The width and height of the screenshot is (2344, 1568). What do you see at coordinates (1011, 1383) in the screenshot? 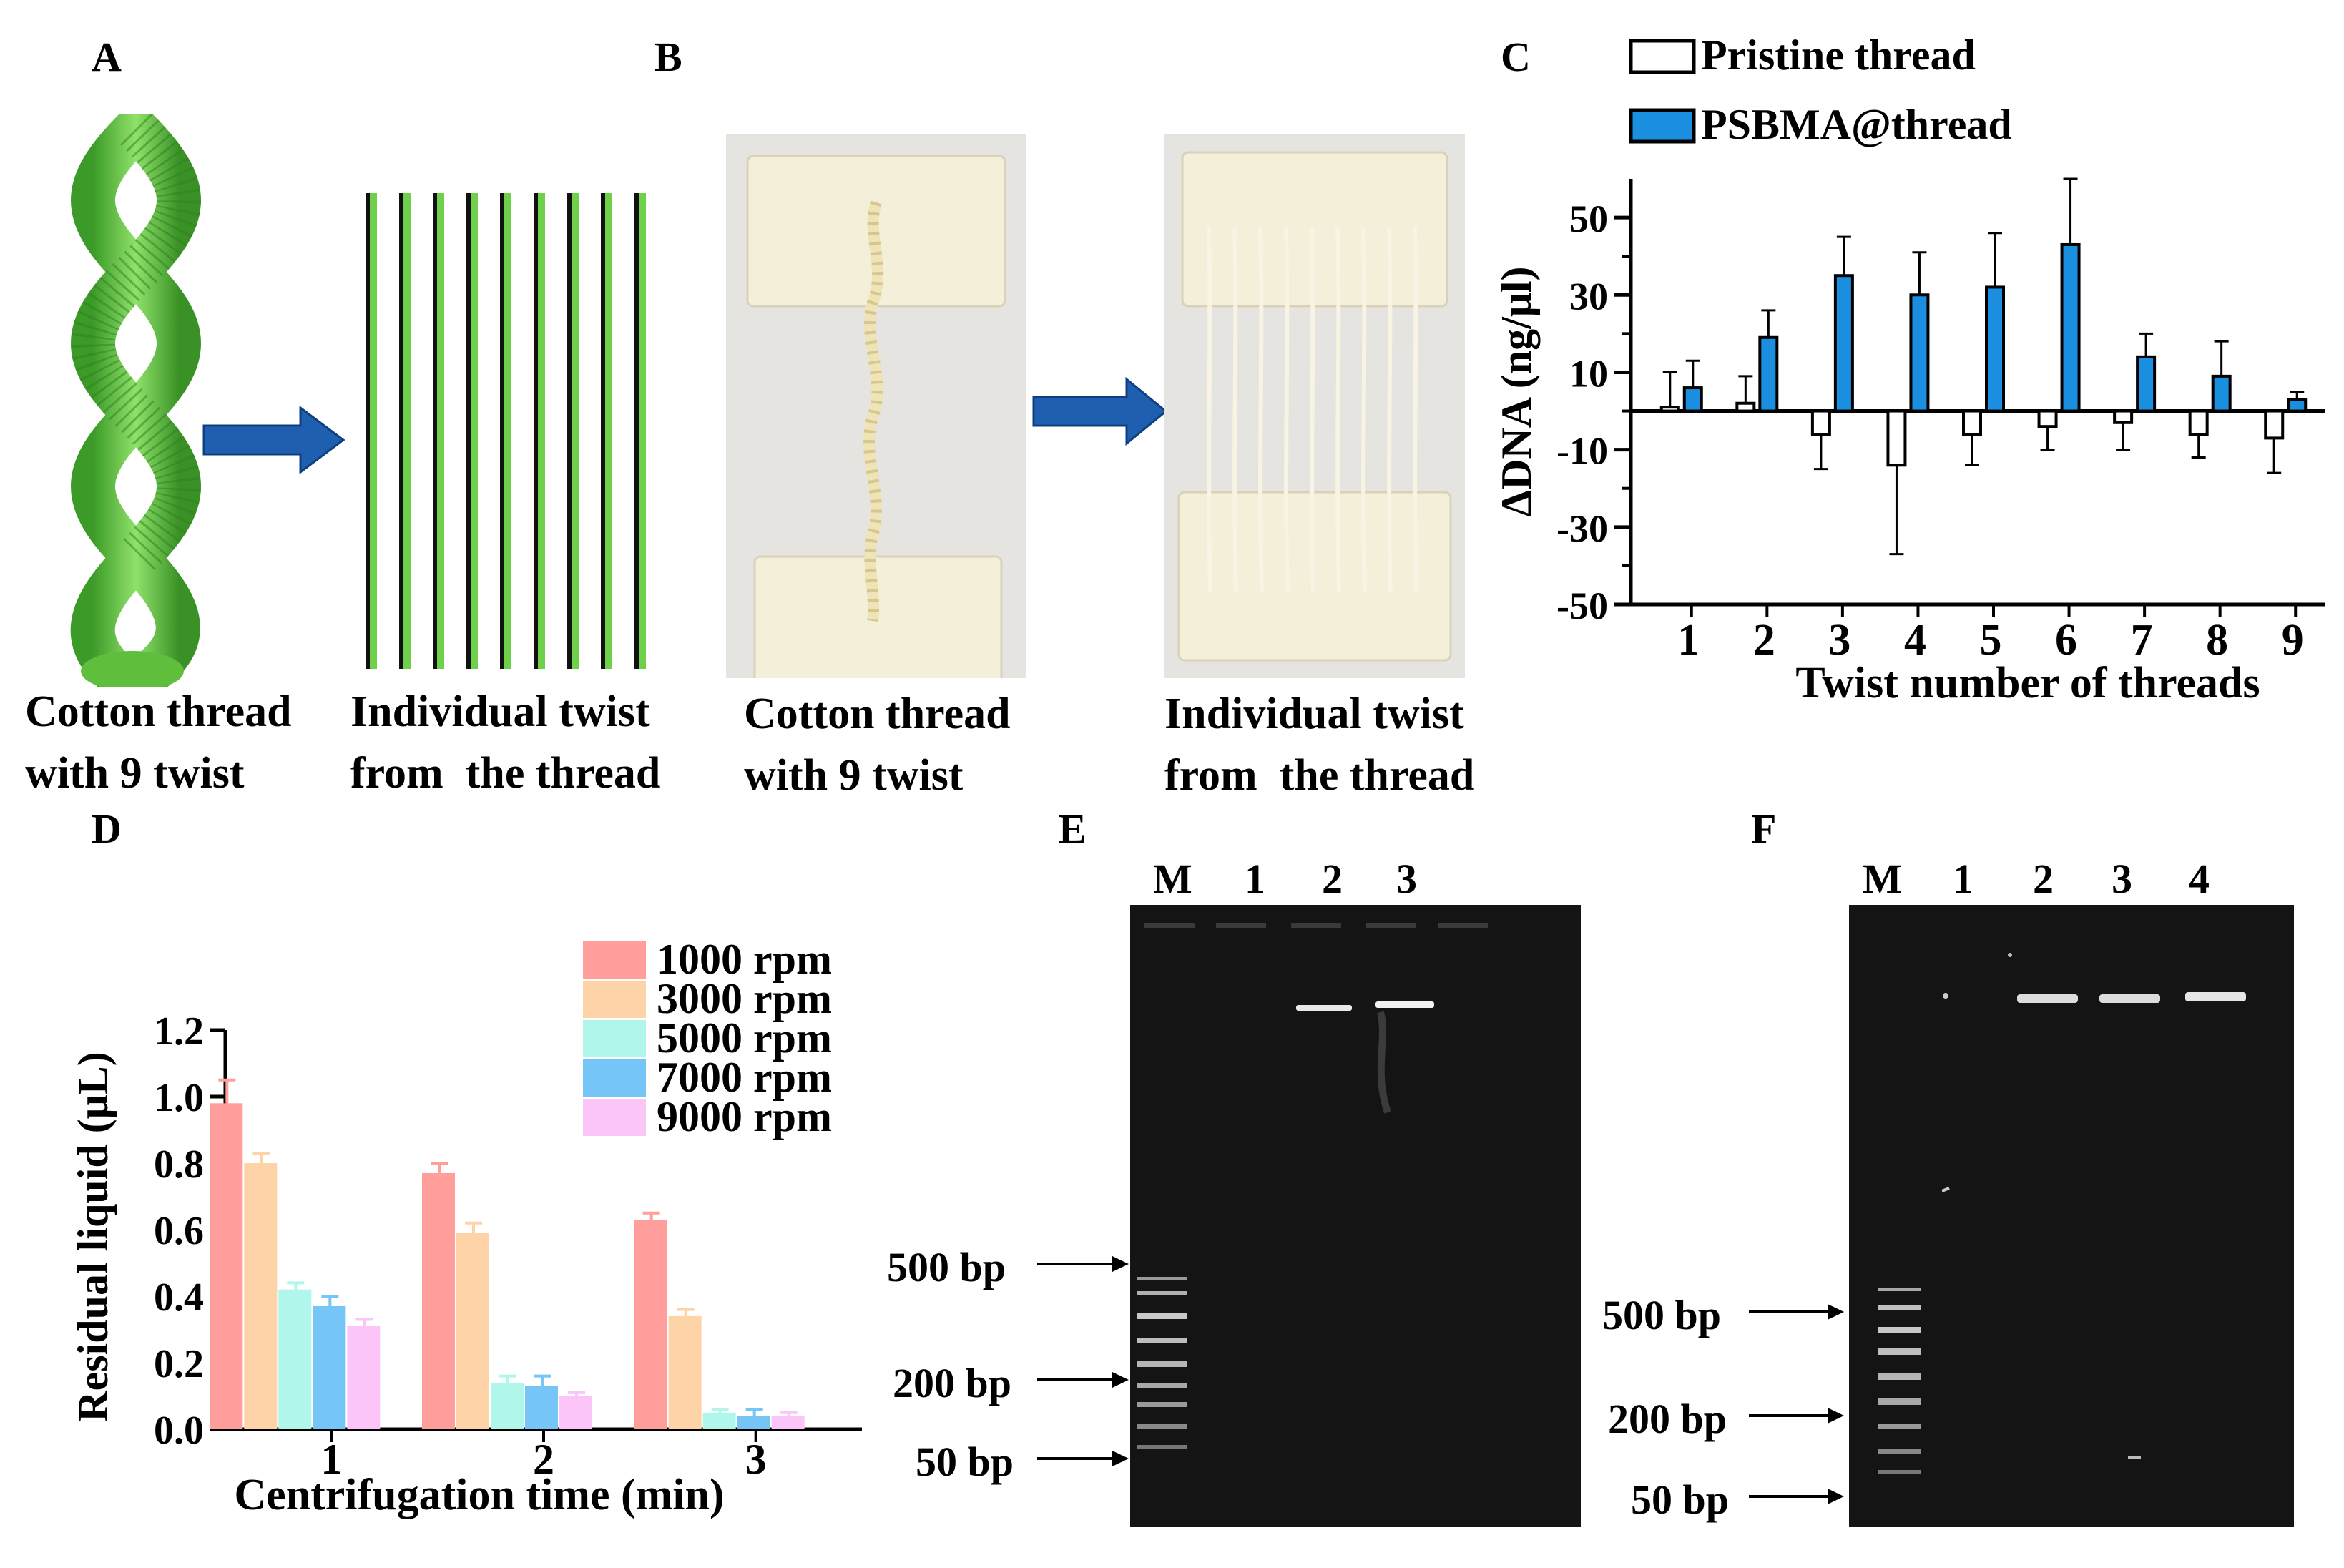
I see `gel-e-marker-200: 200 bp` at bounding box center [1011, 1383].